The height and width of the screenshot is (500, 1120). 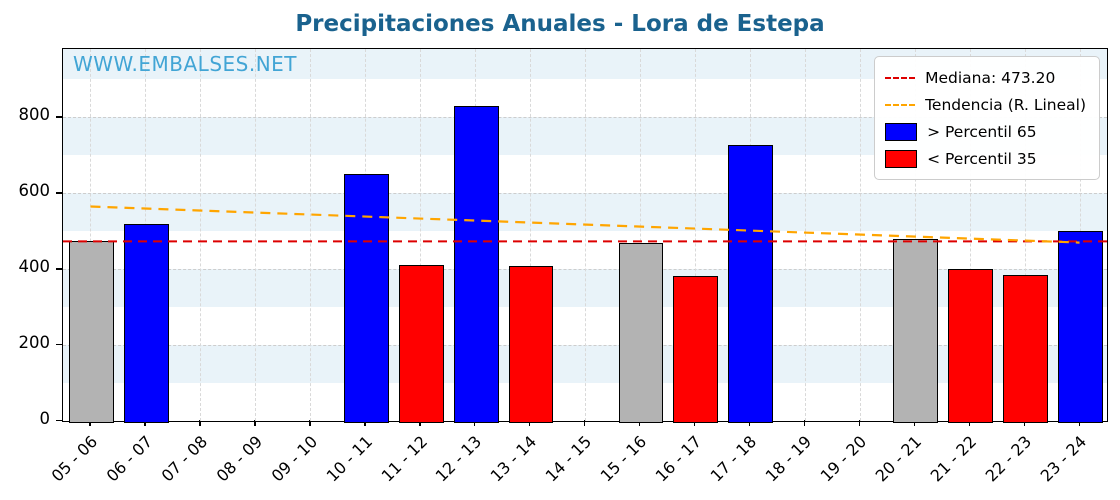 I want to click on legend-item-trend: Tendencia (R. Lineal), so click(x=985, y=104).